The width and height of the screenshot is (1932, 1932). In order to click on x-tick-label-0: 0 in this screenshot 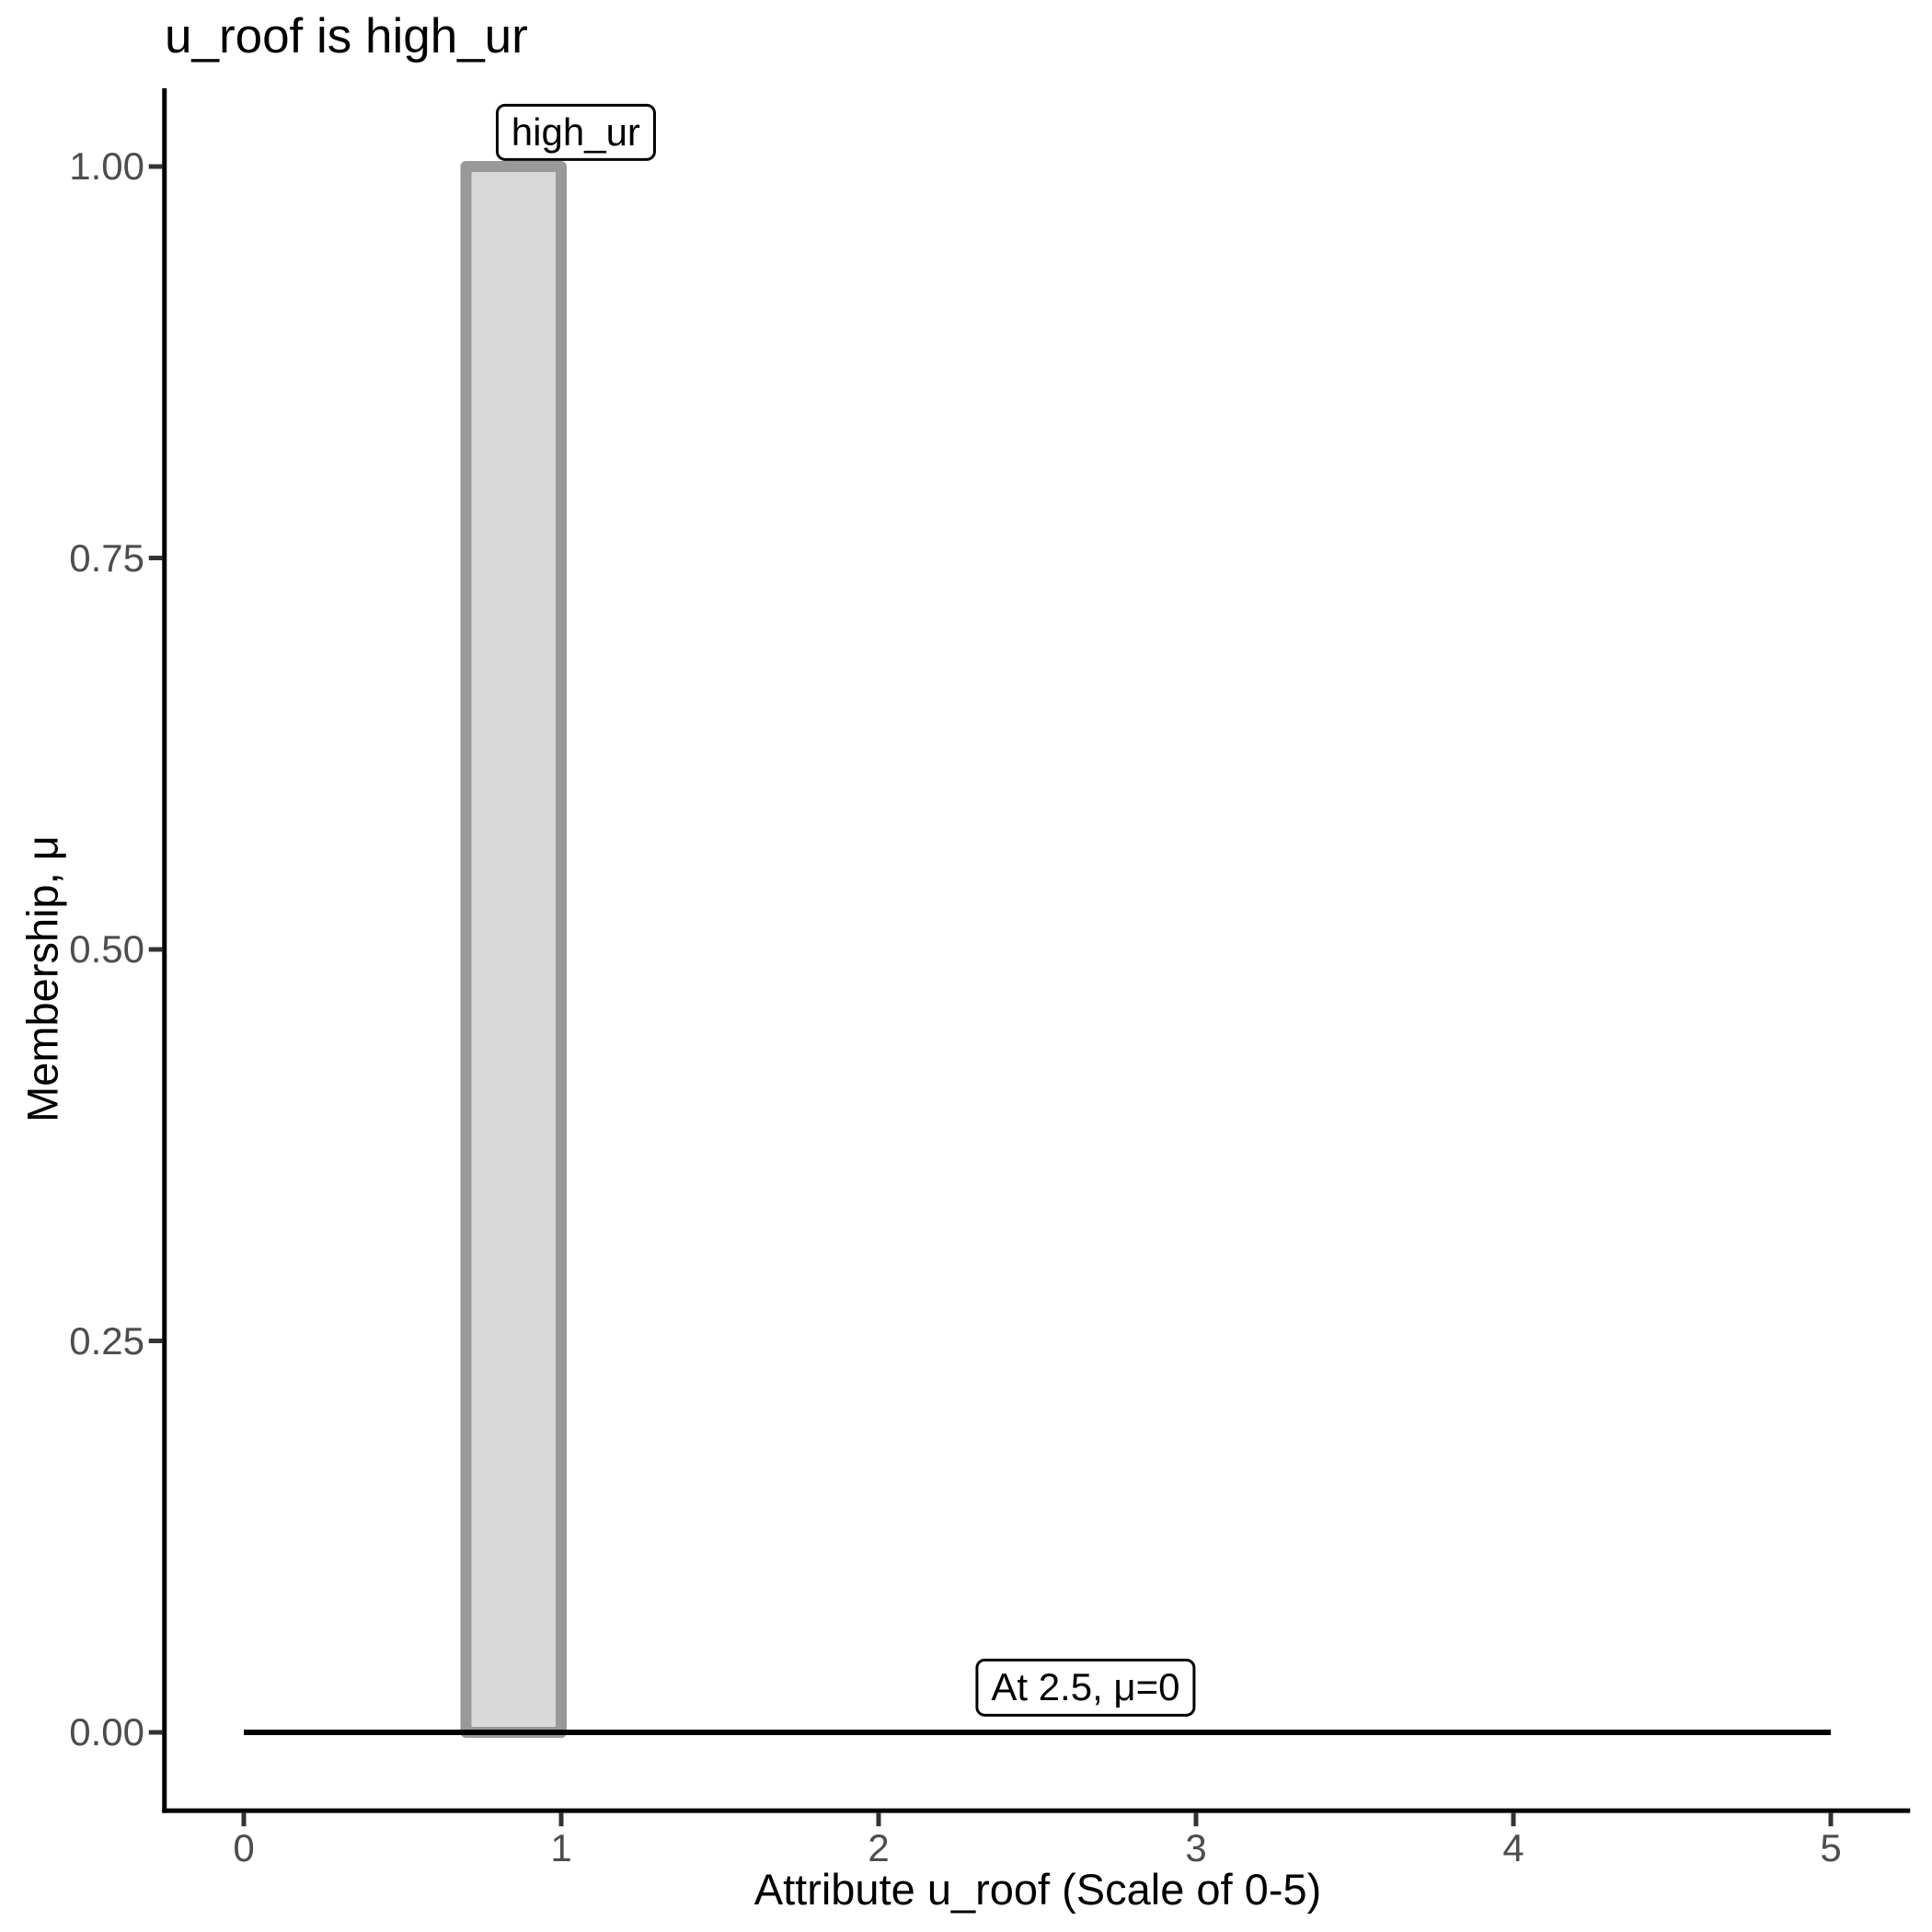, I will do `click(244, 1847)`.